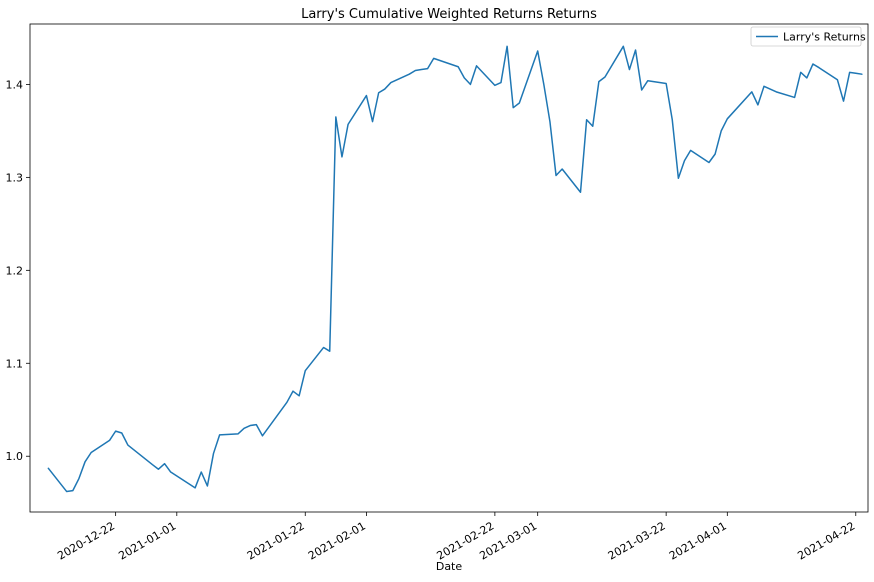 The image size is (874, 582). Describe the element at coordinates (824, 37) in the screenshot. I see `legend-label: Larry's Returns` at that location.